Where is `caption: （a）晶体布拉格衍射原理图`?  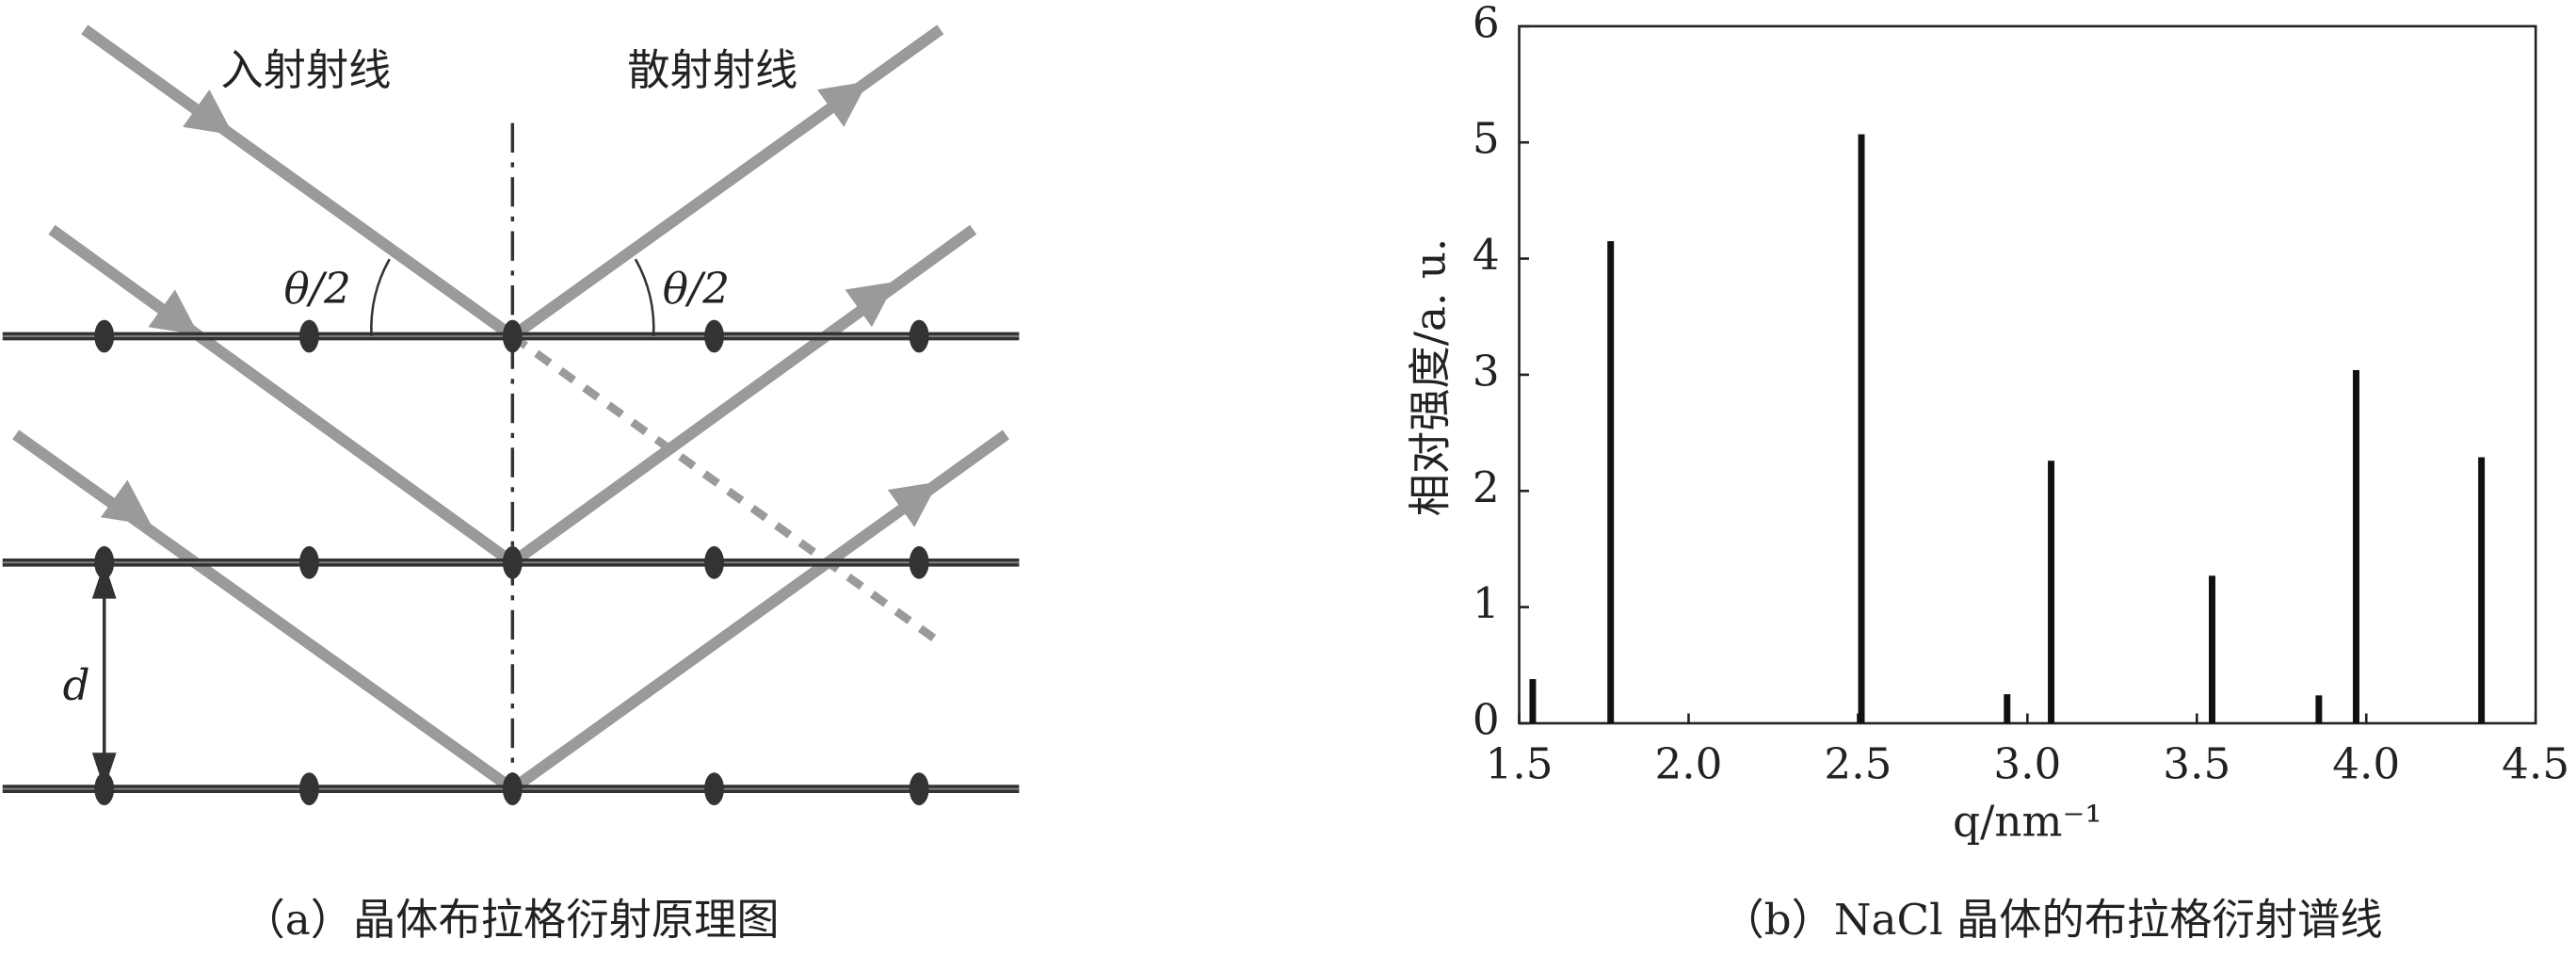
caption: （a）晶体布拉格衍射原理图 is located at coordinates (510, 920).